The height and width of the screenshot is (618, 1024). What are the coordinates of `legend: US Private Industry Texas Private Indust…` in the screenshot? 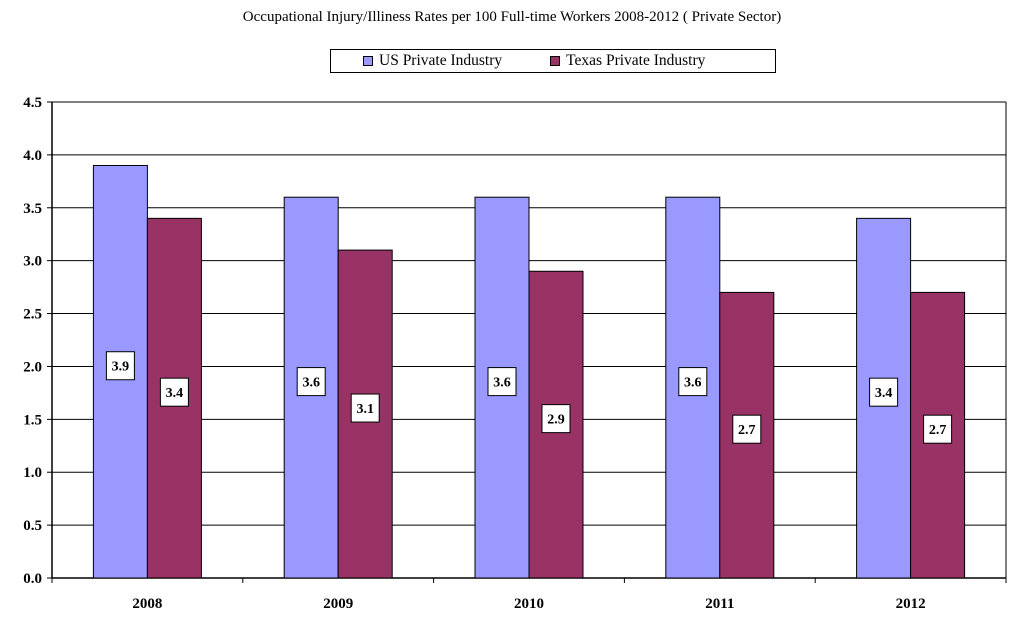 It's located at (553, 61).